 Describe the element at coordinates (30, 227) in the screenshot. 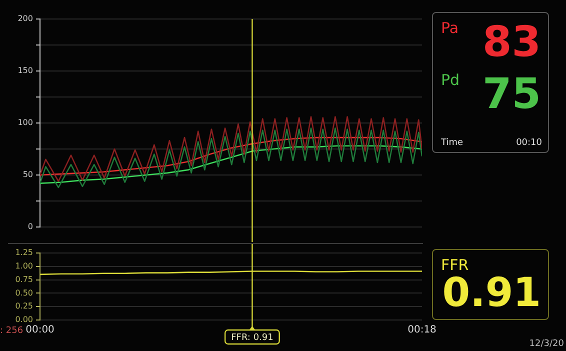

I see `y-tick-label: 0` at that location.